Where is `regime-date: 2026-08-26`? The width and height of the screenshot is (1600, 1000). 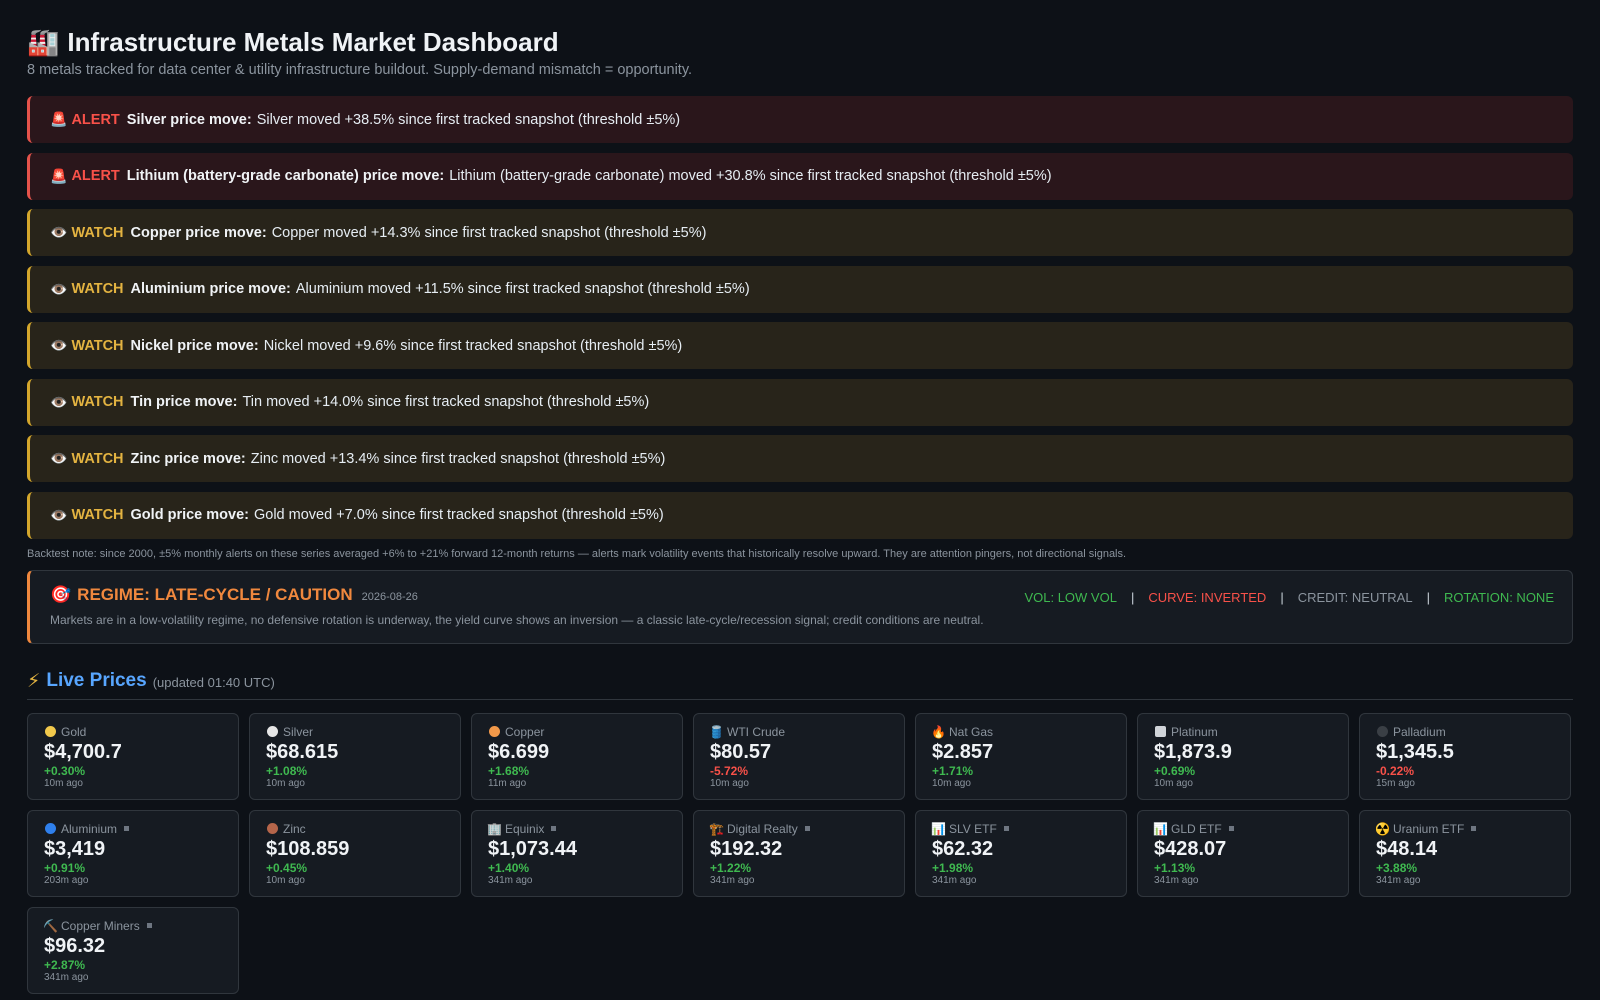
regime-date: 2026-08-26 is located at coordinates (389, 596).